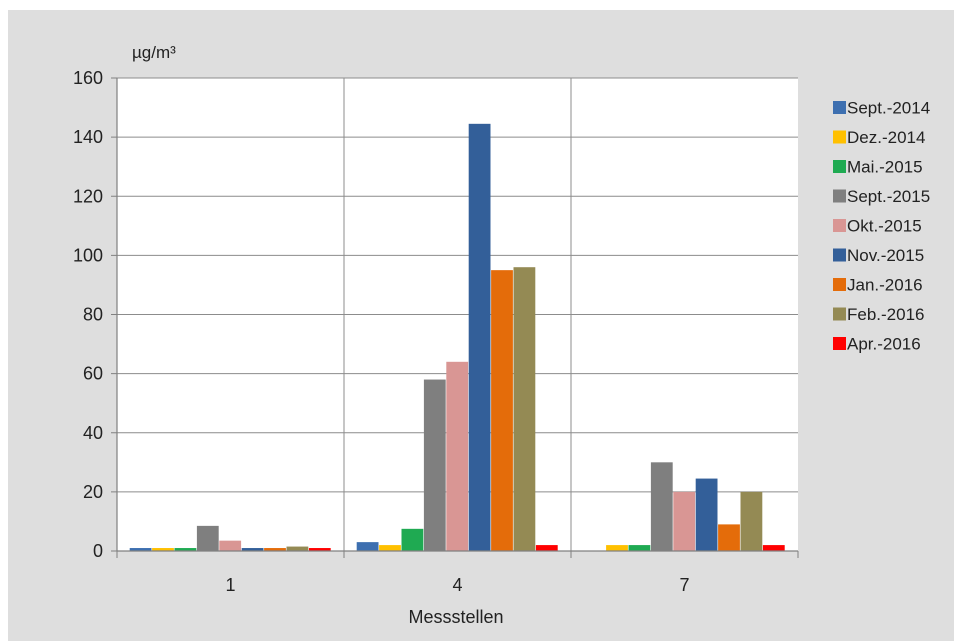 Image resolution: width=954 pixels, height=641 pixels. I want to click on legend-label: Sept.-2014, so click(888, 108).